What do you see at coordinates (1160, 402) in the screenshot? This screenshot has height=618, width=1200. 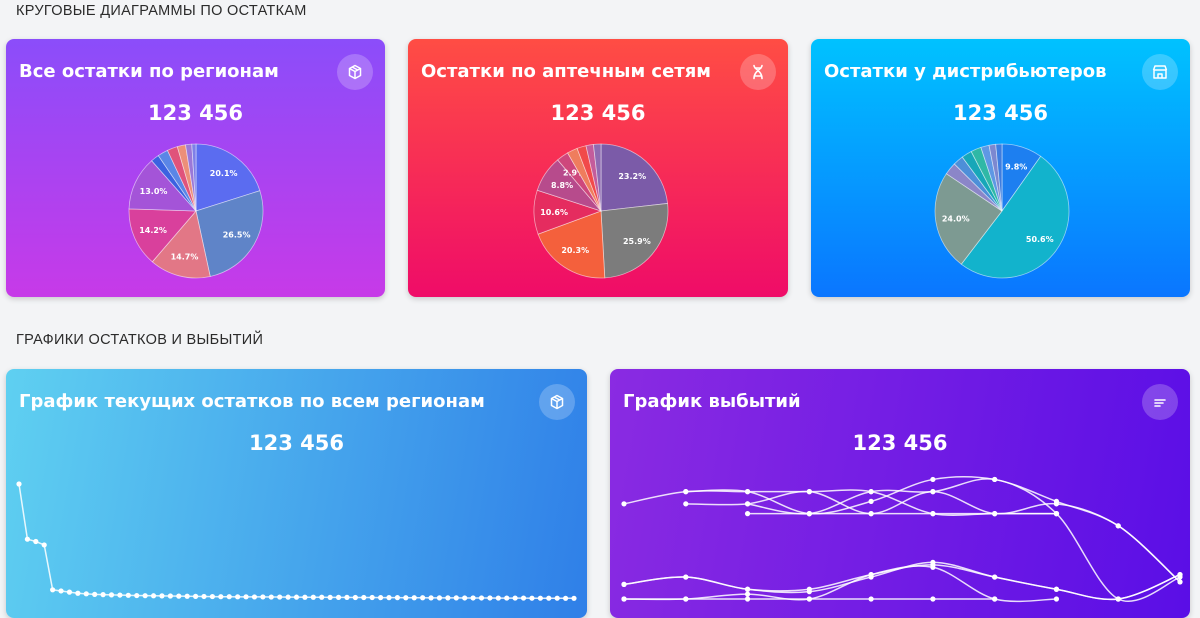 I see `list-icon` at bounding box center [1160, 402].